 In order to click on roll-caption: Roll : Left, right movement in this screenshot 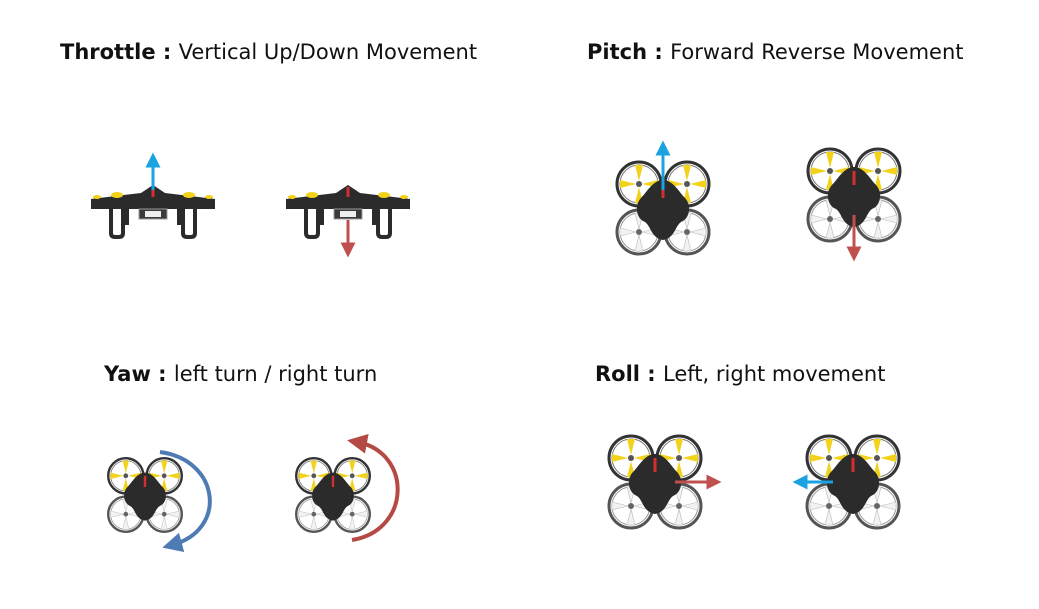, I will do `click(740, 374)`.